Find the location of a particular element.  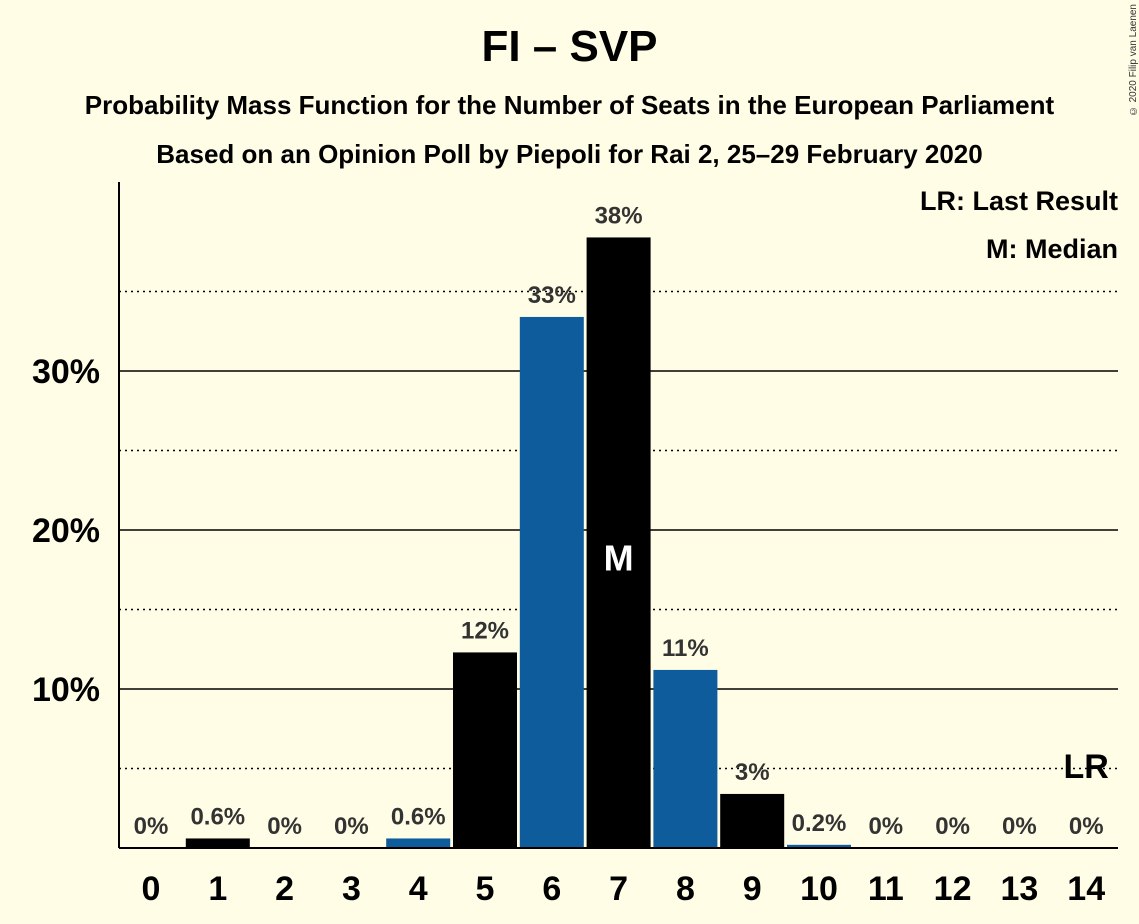

value-label-seat-1: 0.6% is located at coordinates (217, 816).